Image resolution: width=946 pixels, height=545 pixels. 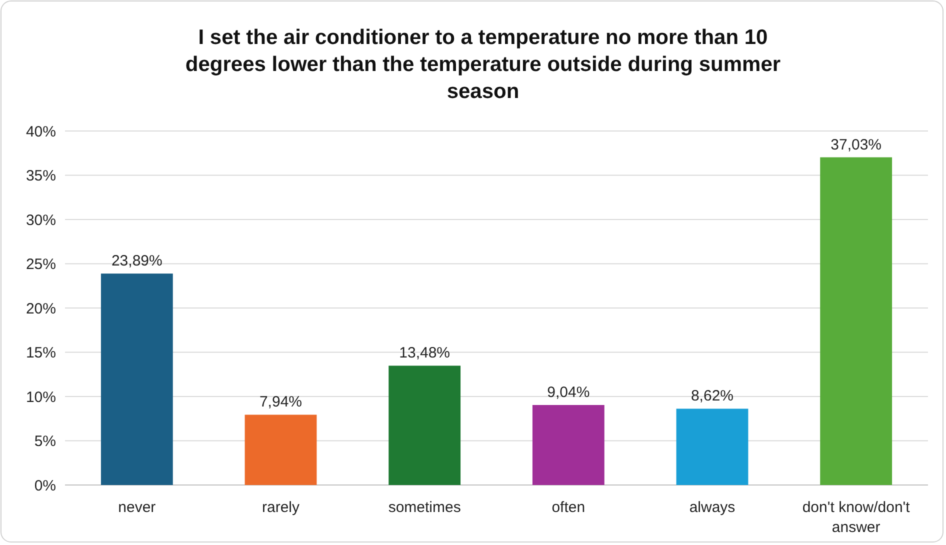 What do you see at coordinates (41, 353) in the screenshot?
I see `y-tick-label: 15%` at bounding box center [41, 353].